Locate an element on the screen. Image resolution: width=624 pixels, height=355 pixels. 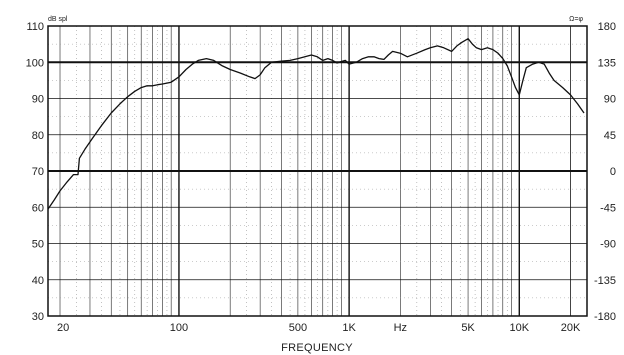
y-right-tick-label: -45 is located at coordinates (608, 208).